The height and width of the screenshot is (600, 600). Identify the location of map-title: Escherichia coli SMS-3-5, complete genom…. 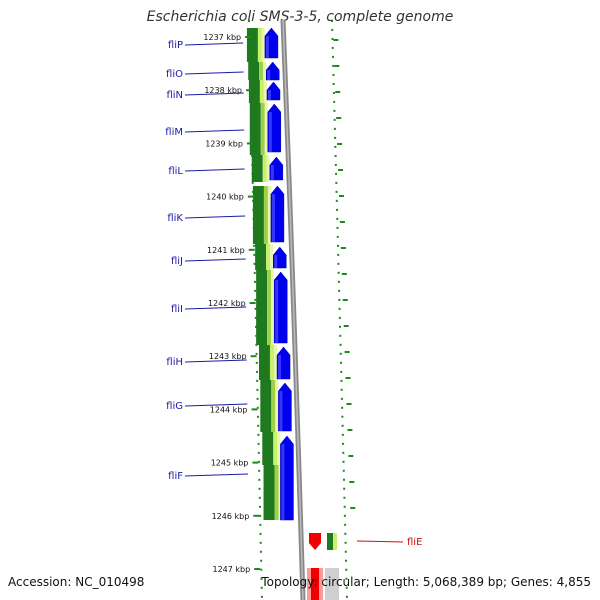
(300, 17).